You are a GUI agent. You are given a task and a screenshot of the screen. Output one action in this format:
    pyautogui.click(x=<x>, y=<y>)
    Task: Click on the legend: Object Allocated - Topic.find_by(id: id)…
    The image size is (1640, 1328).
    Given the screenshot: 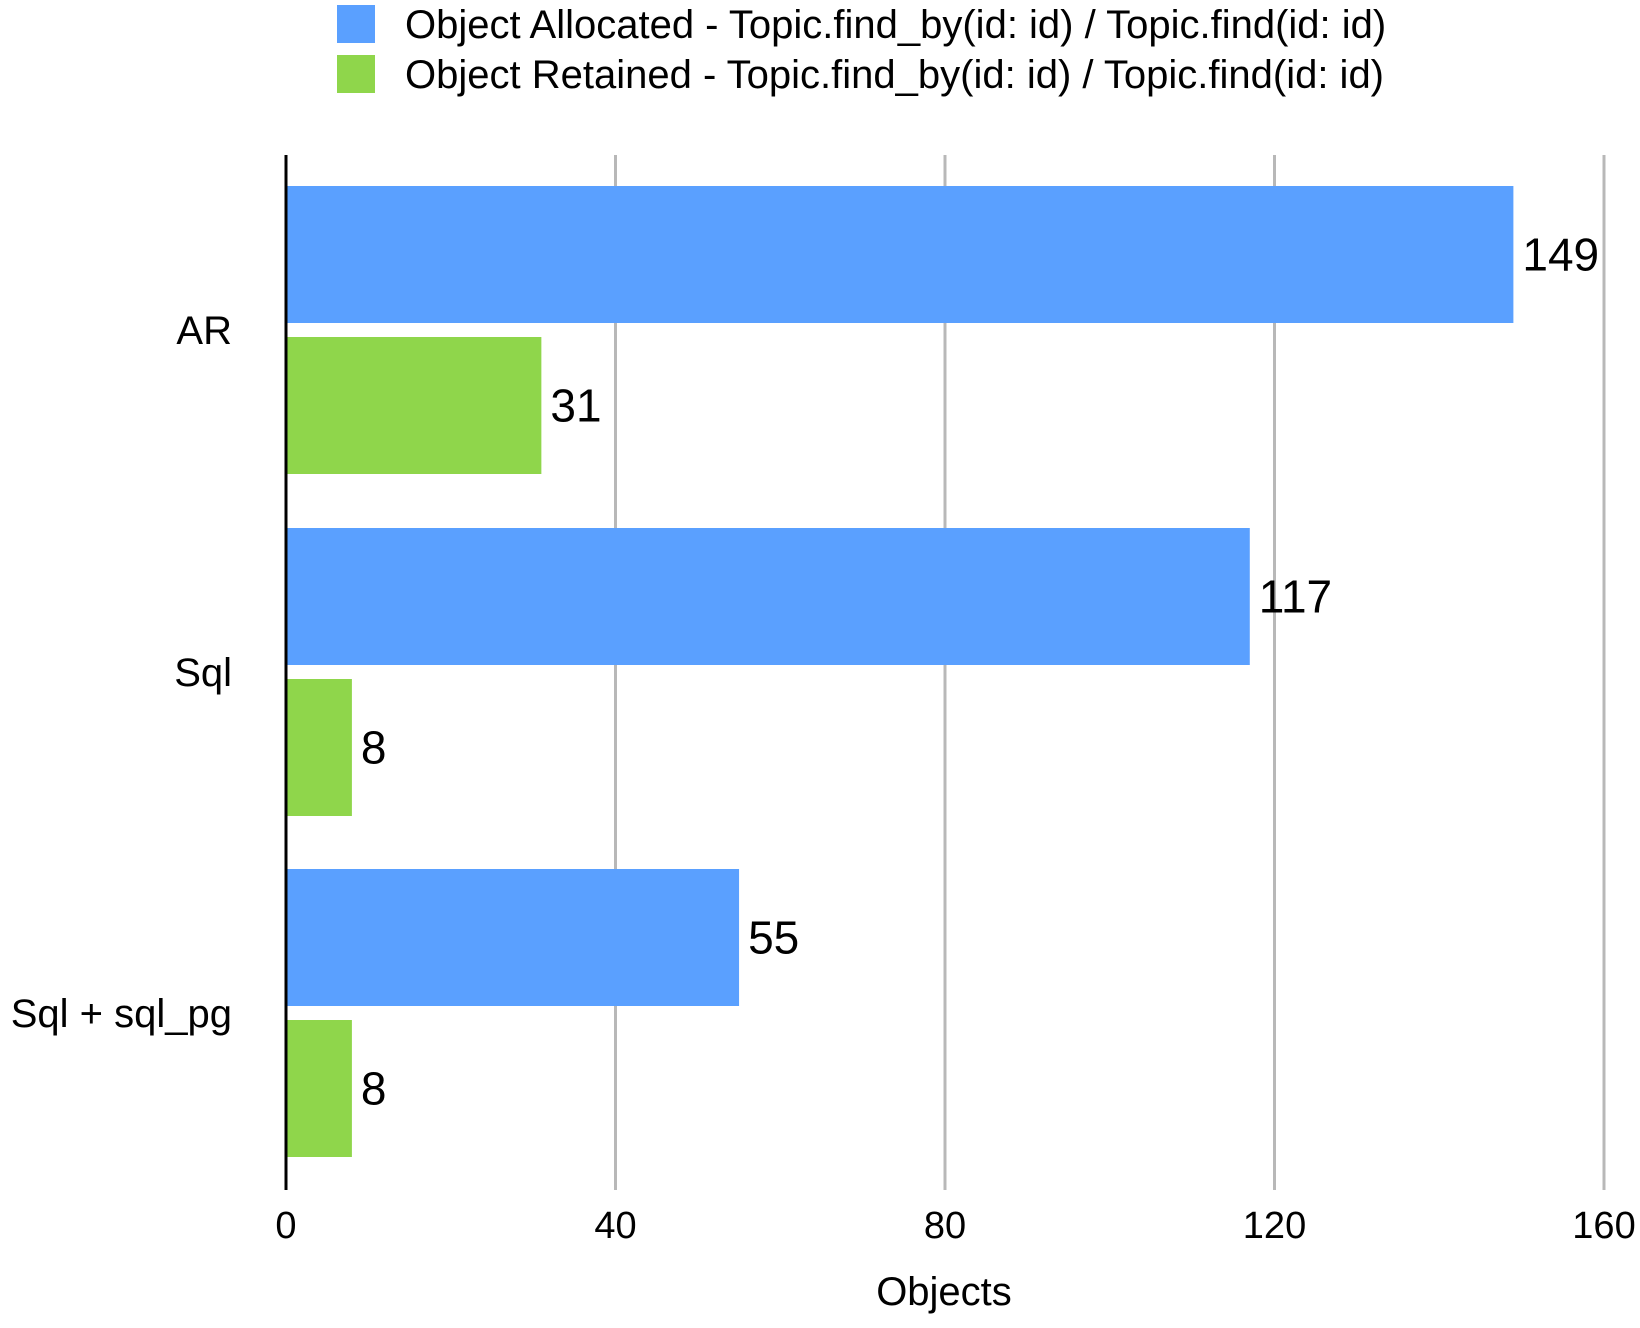 What is the action you would take?
    pyautogui.click(x=861, y=50)
    